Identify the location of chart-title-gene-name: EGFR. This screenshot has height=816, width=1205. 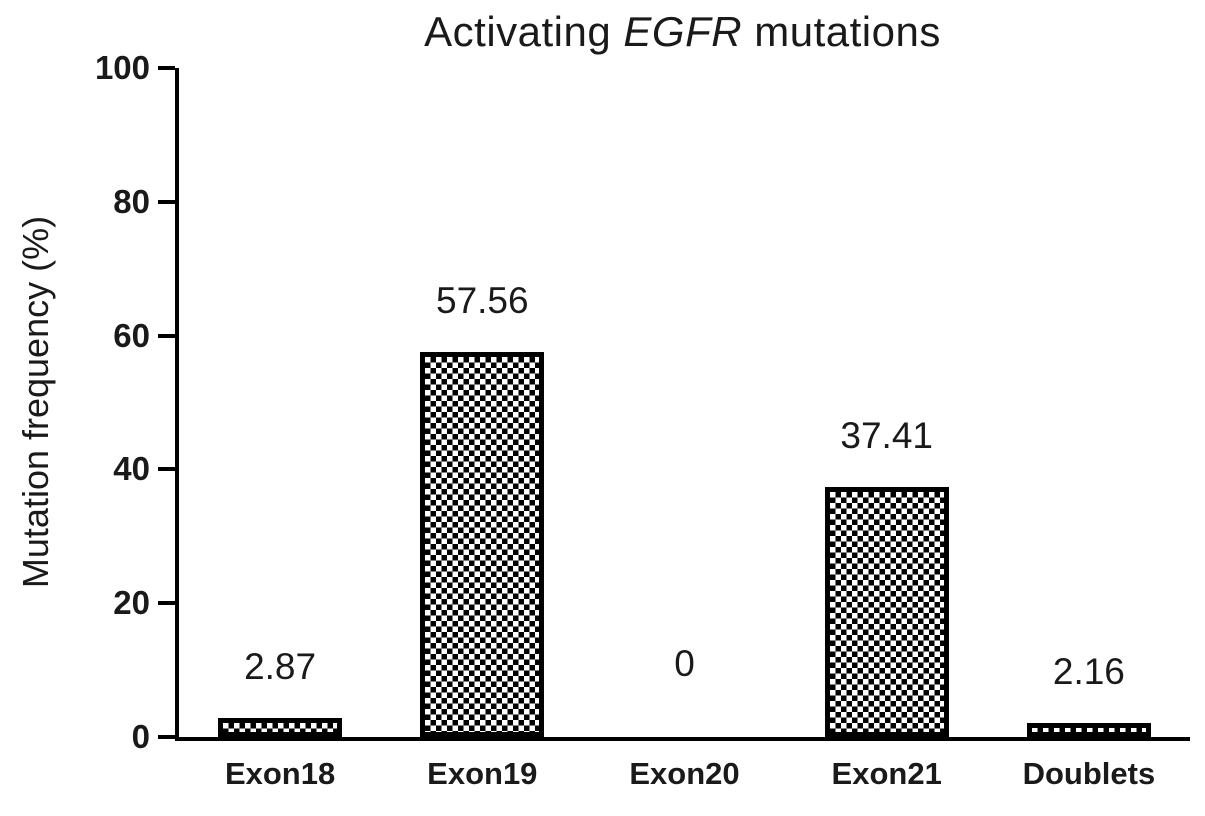
(683, 31).